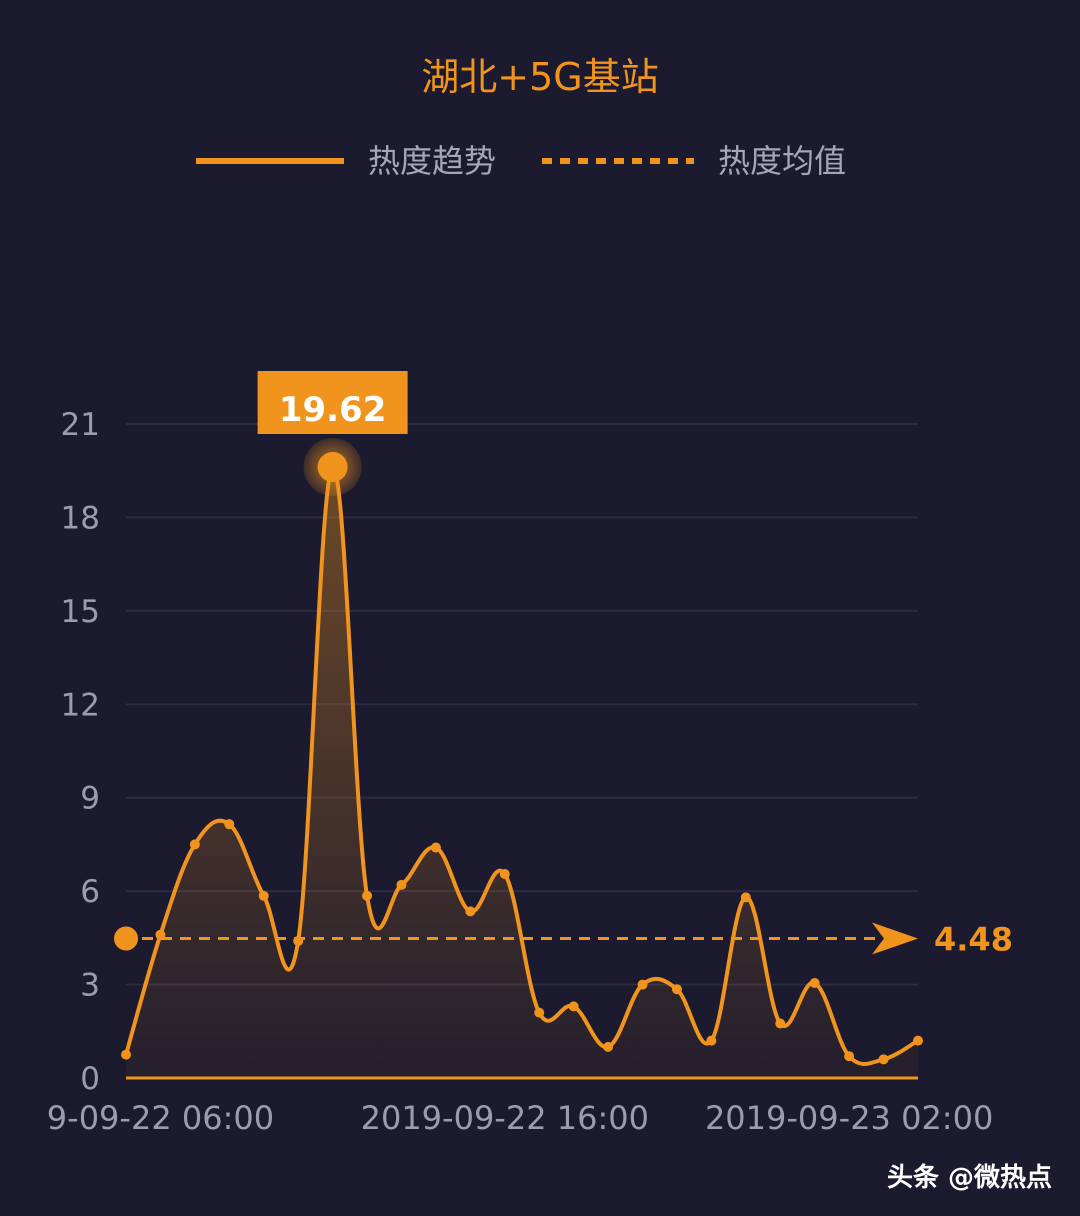 The image size is (1080, 1216). I want to click on peak-value-label: 19.62, so click(333, 410).